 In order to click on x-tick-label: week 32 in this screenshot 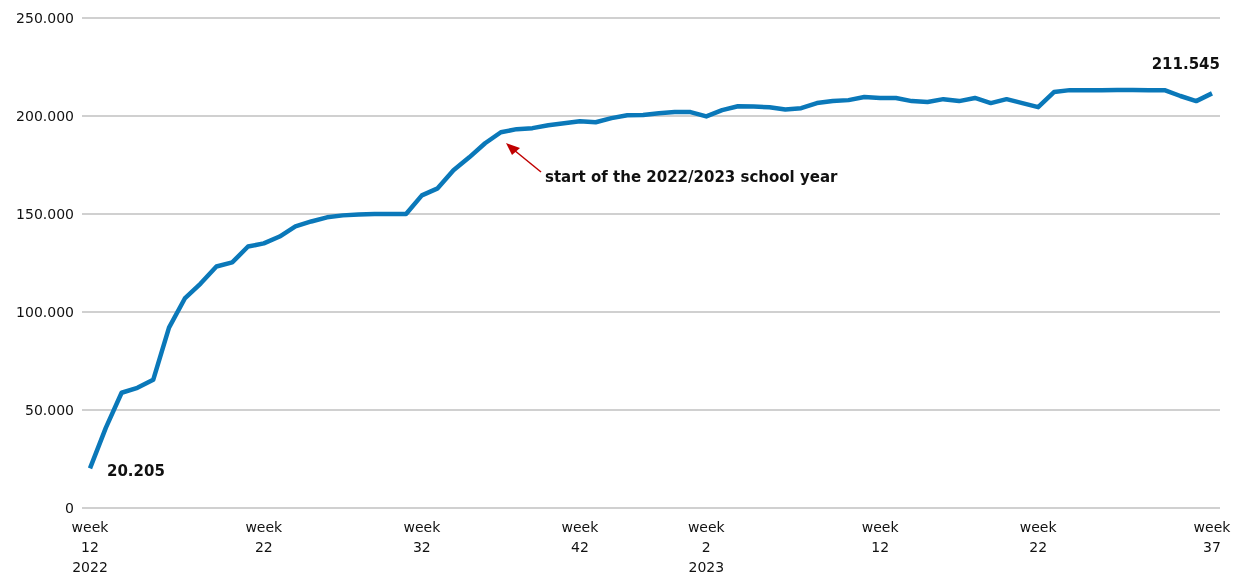, I will do `click(422, 537)`.